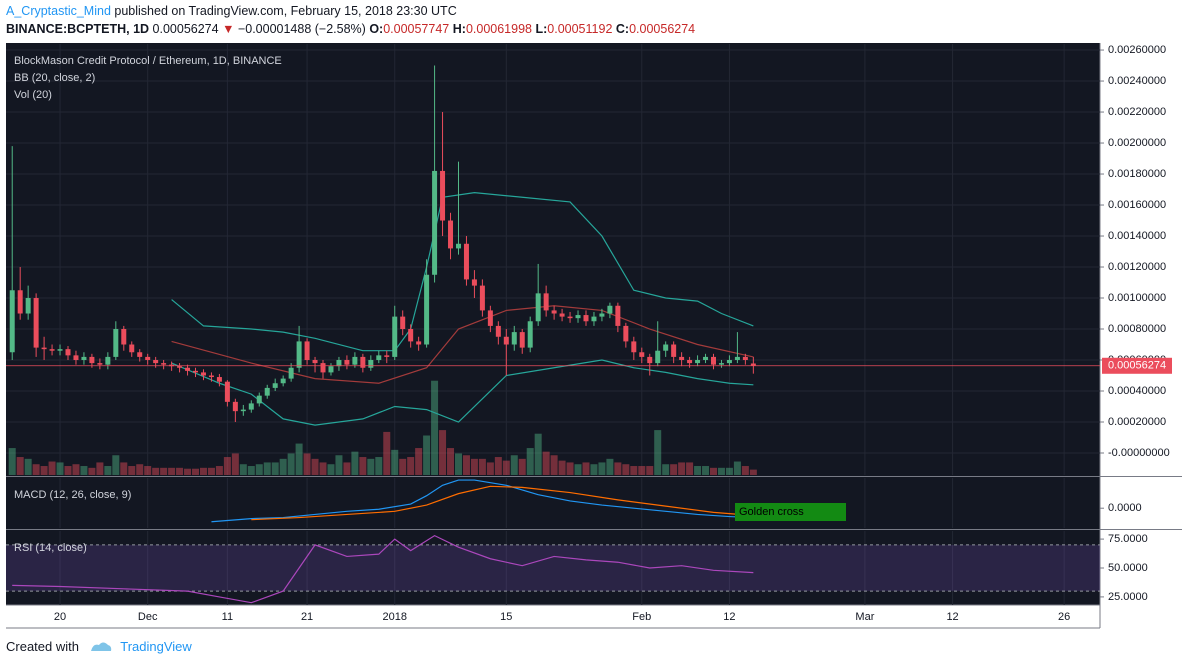  Describe the element at coordinates (148, 617) in the screenshot. I see `x-tick-label: Dec` at that location.